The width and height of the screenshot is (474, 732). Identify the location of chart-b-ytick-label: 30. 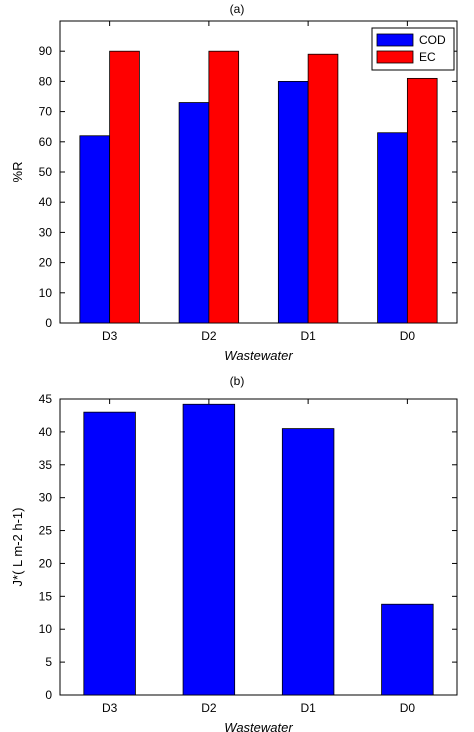
(46, 498).